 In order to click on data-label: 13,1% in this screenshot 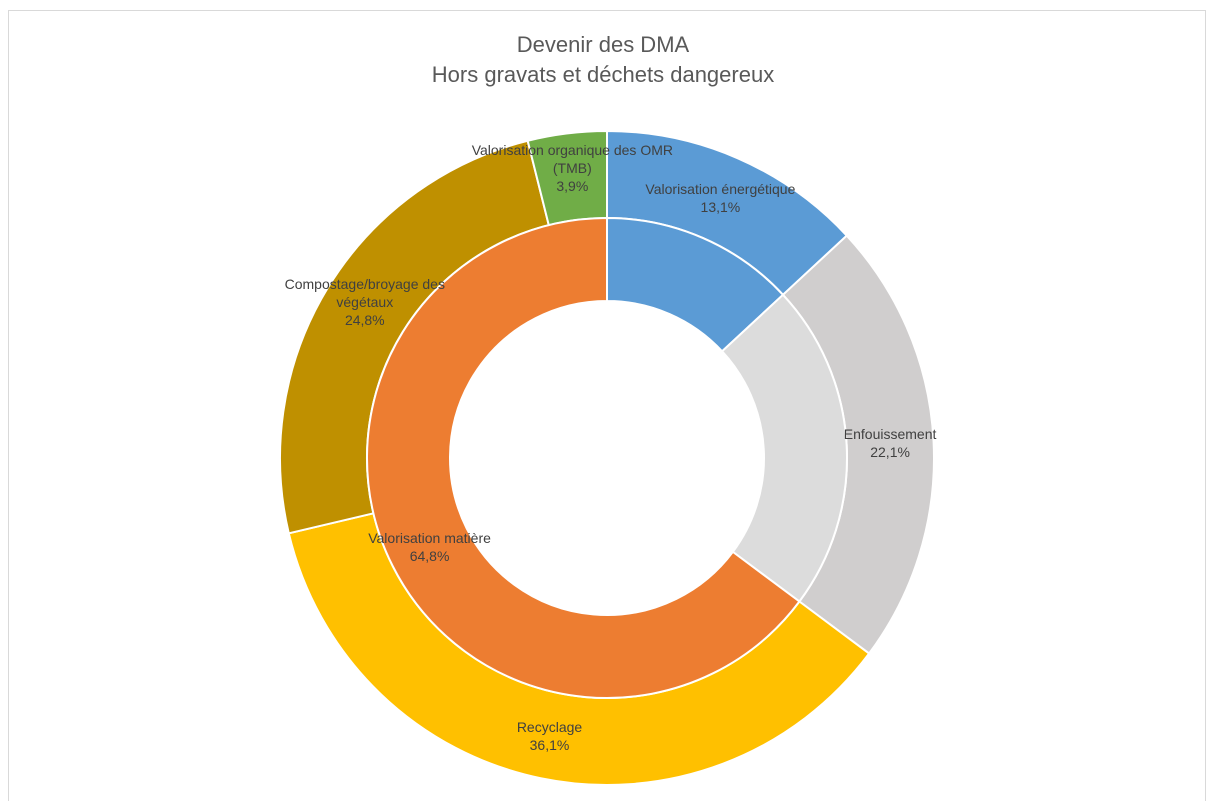, I will do `click(720, 207)`.